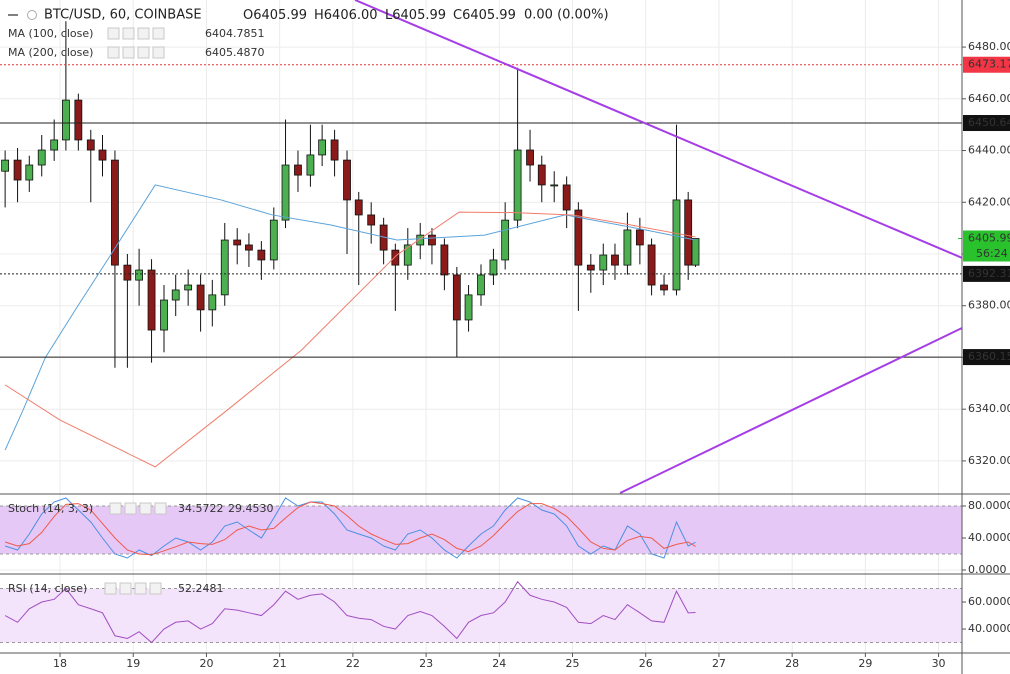 Image resolution: width=1010 pixels, height=674 pixels. I want to click on ohlc-letter: L, so click(389, 15).